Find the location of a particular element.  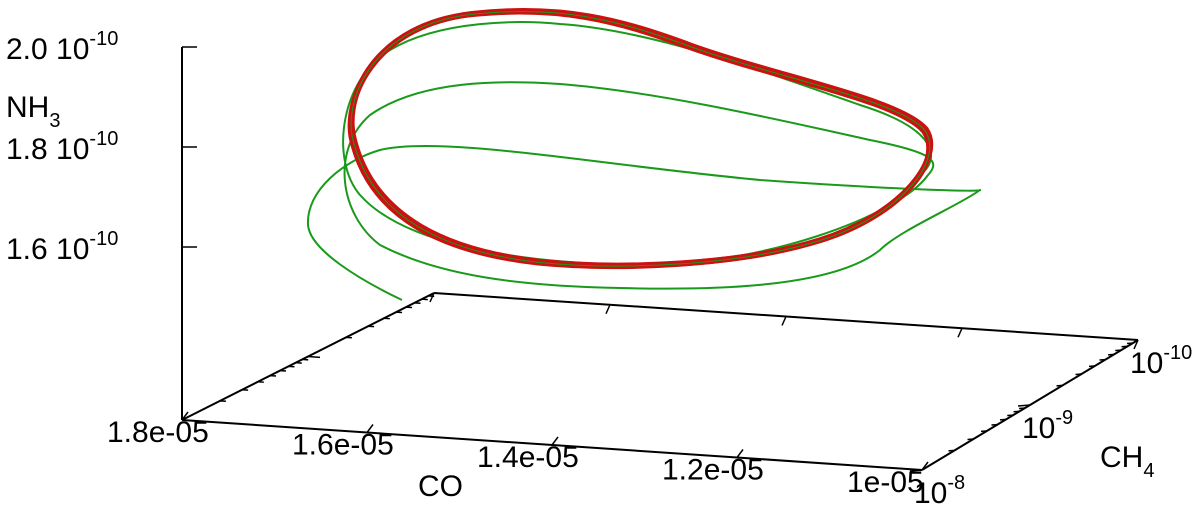

ch4-axis-ticks: 10⁻⁸ 10⁻⁹ 10⁻¹⁰ is located at coordinates (1053, 426).